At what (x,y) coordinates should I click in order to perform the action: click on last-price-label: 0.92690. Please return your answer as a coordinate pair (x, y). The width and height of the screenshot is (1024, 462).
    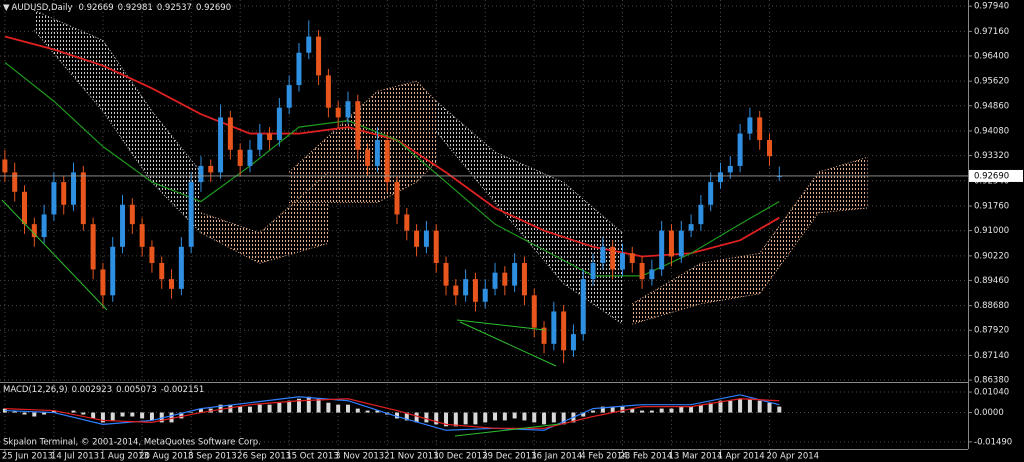
    Looking at the image, I should click on (991, 176).